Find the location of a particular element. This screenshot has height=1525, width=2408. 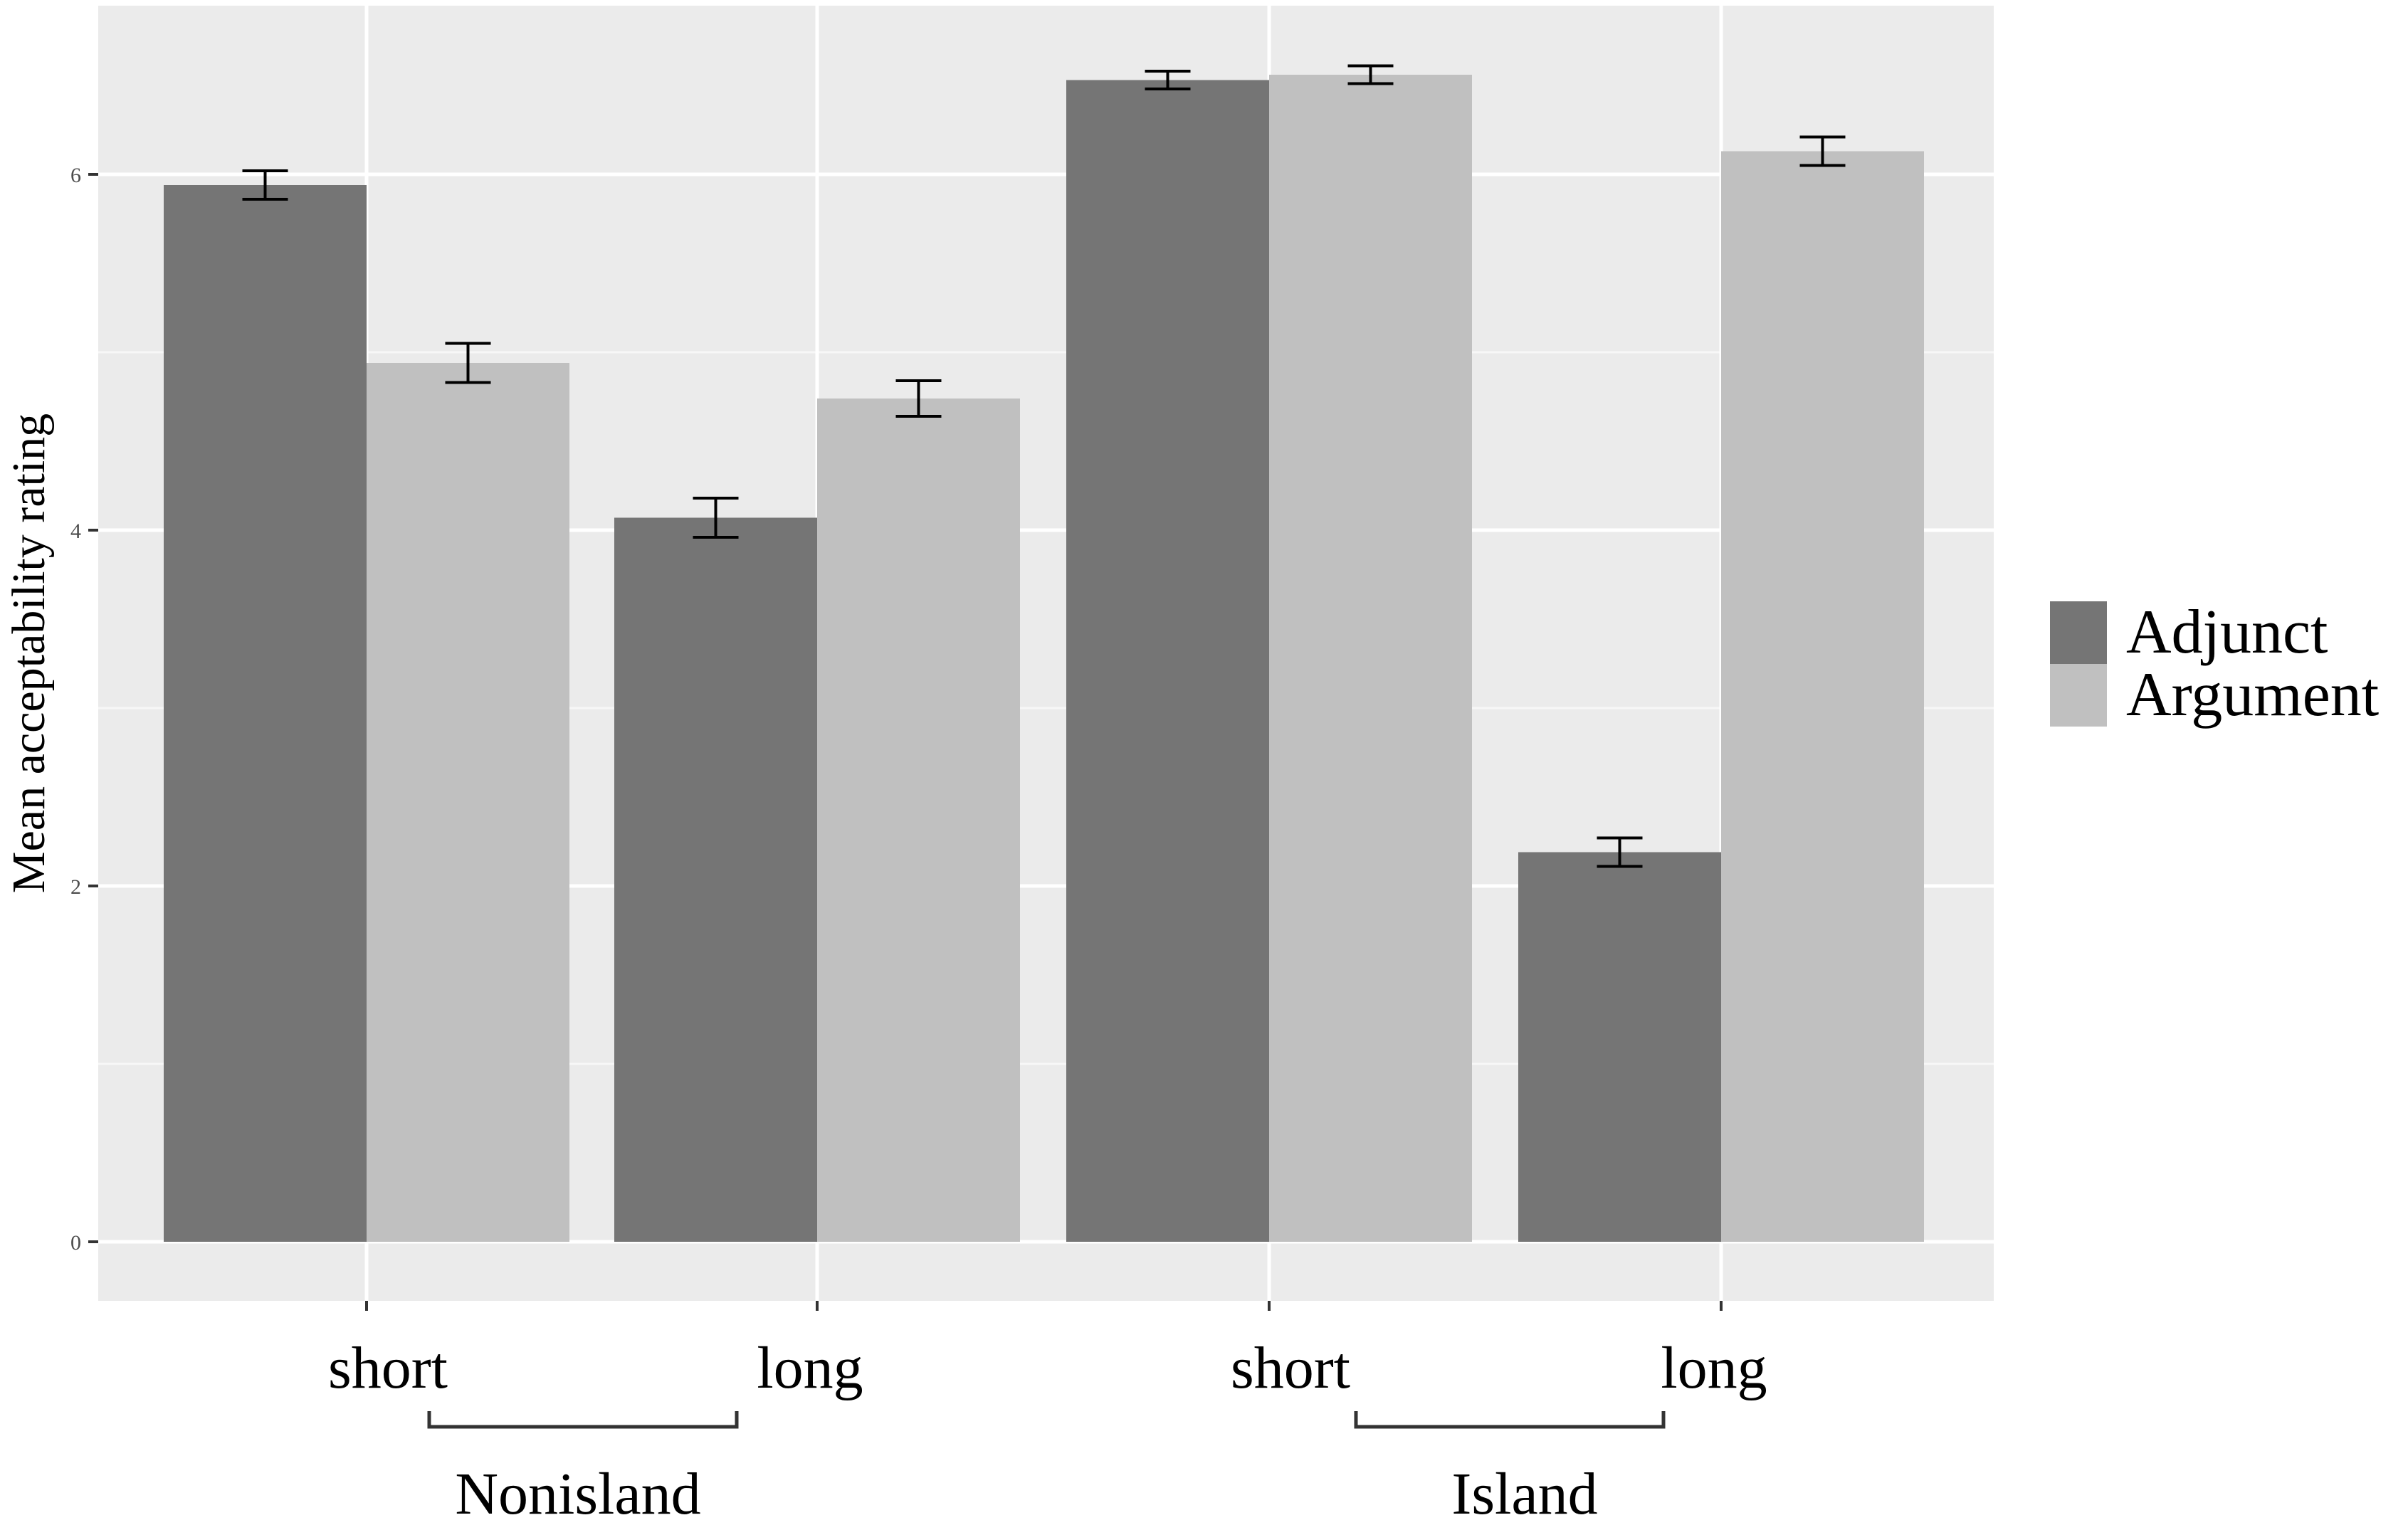

y-tick-label: 2 is located at coordinates (76, 887).